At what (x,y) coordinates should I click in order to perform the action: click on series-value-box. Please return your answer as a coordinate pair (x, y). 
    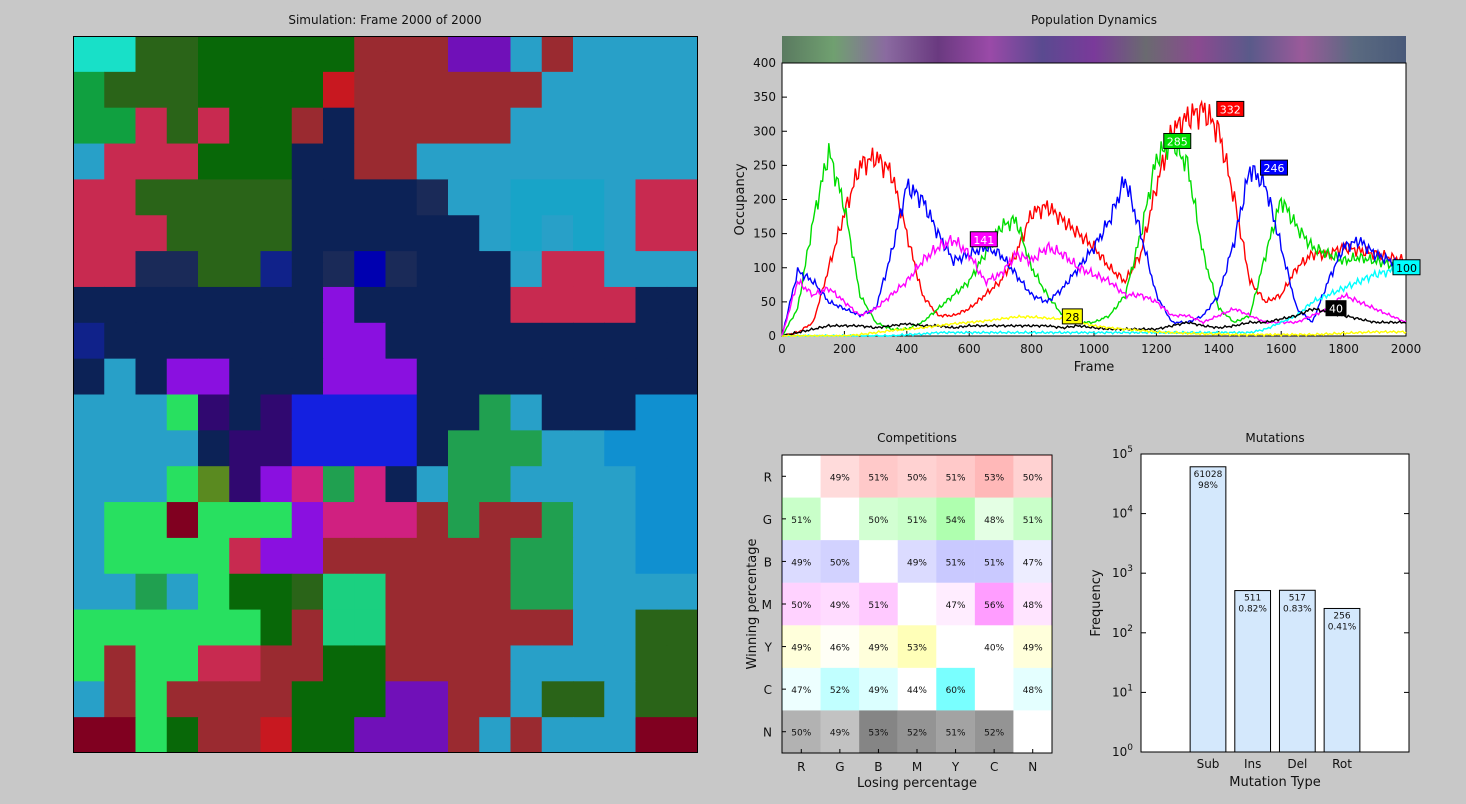
    Looking at the image, I should click on (1406, 267).